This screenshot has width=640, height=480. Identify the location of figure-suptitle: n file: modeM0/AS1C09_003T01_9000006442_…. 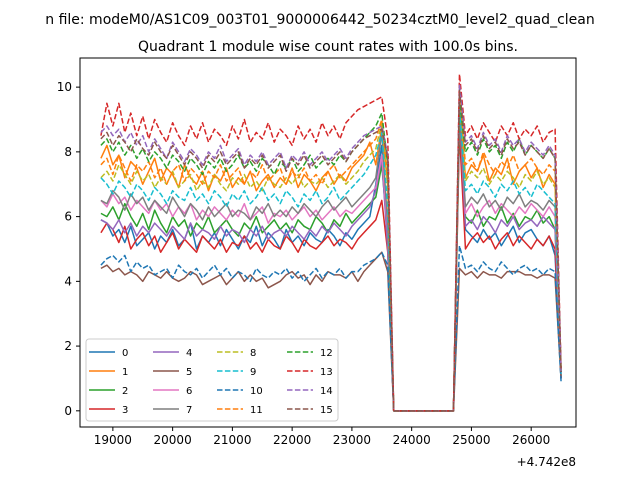
(319, 20).